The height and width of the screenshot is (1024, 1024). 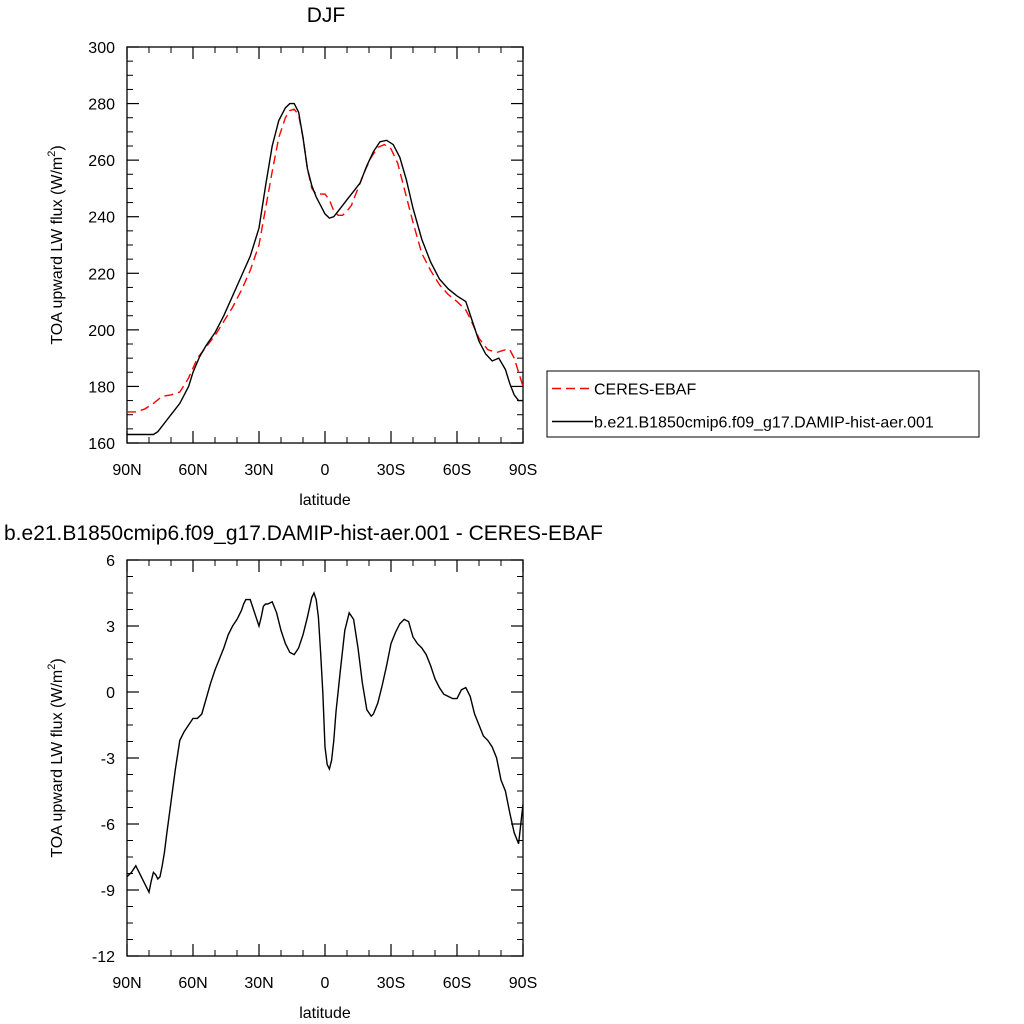 I want to click on y-tick-label: 160, so click(x=101, y=444).